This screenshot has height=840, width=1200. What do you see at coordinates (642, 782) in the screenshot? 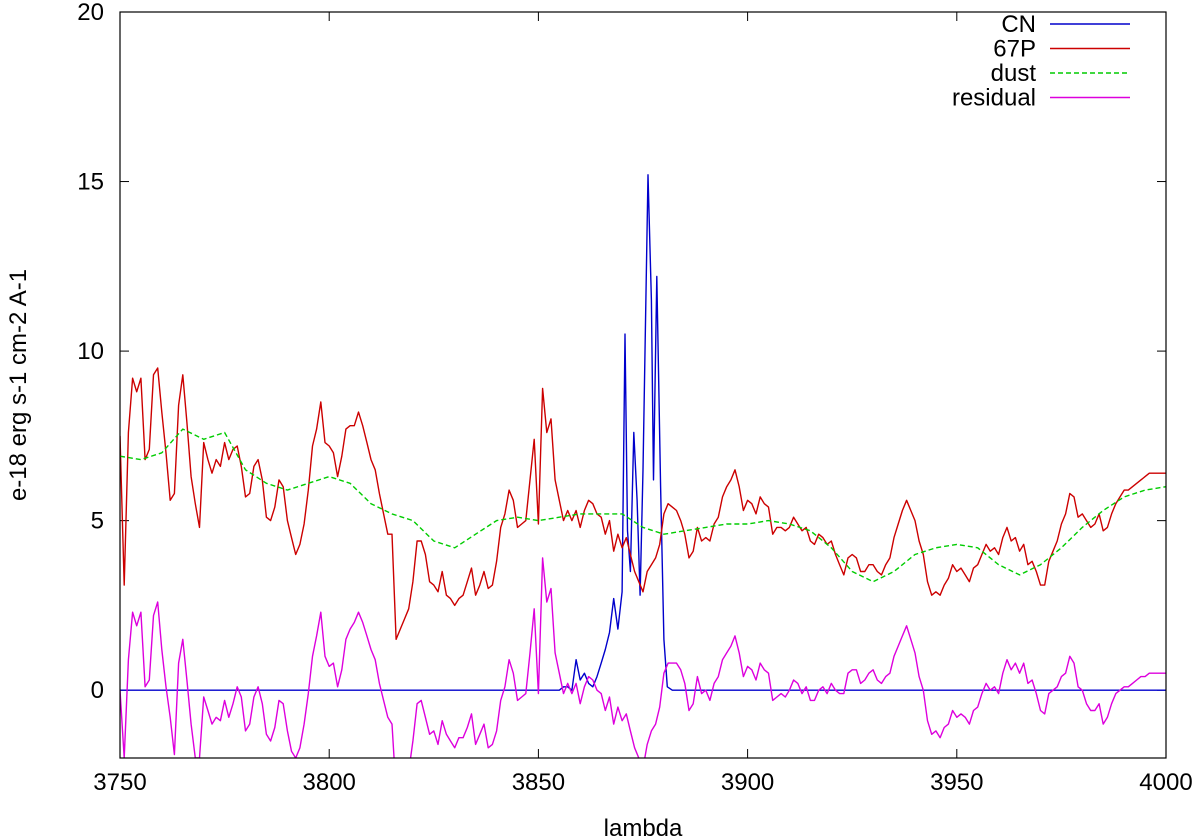
I see `x-tick-labels: 3750 3800 3850 3900 3950 4000` at bounding box center [642, 782].